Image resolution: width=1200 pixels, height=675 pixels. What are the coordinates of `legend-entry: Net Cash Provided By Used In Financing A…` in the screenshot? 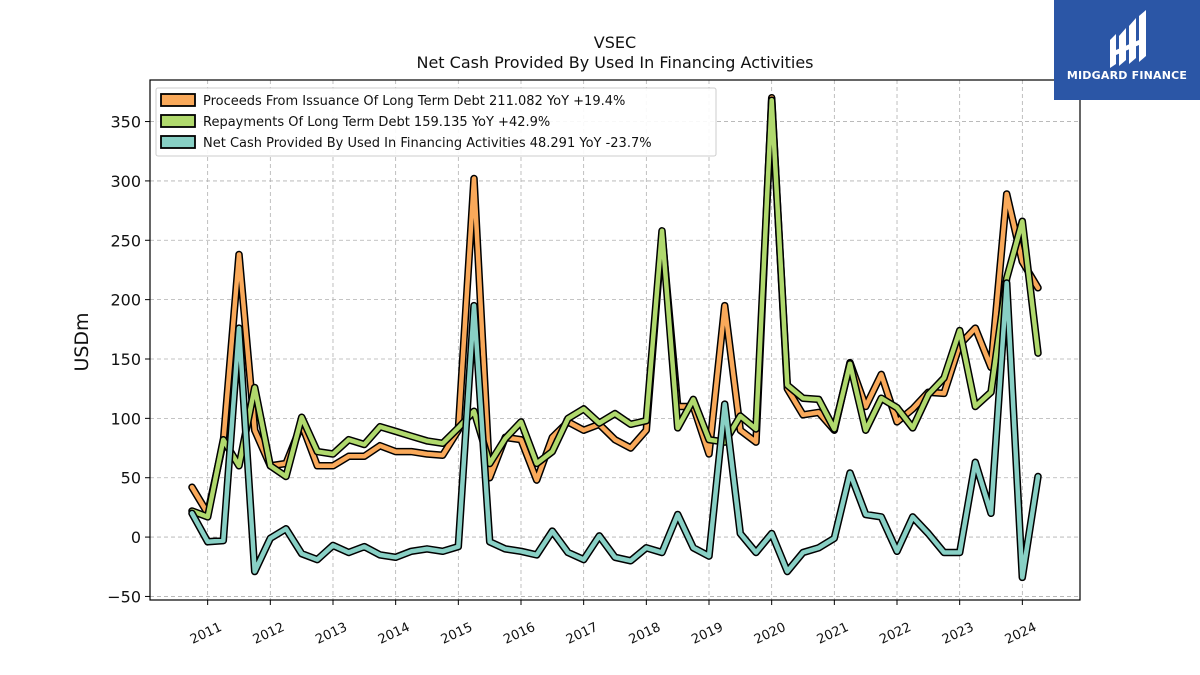 It's located at (427, 143).